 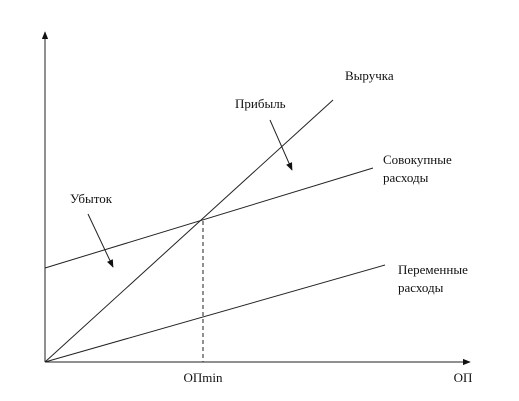 I want to click on total-costs-label: Совокупные, so click(x=417, y=159).